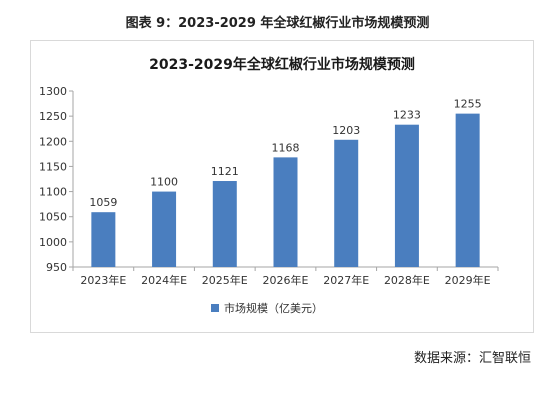  I want to click on data-label: 1233, so click(407, 115).